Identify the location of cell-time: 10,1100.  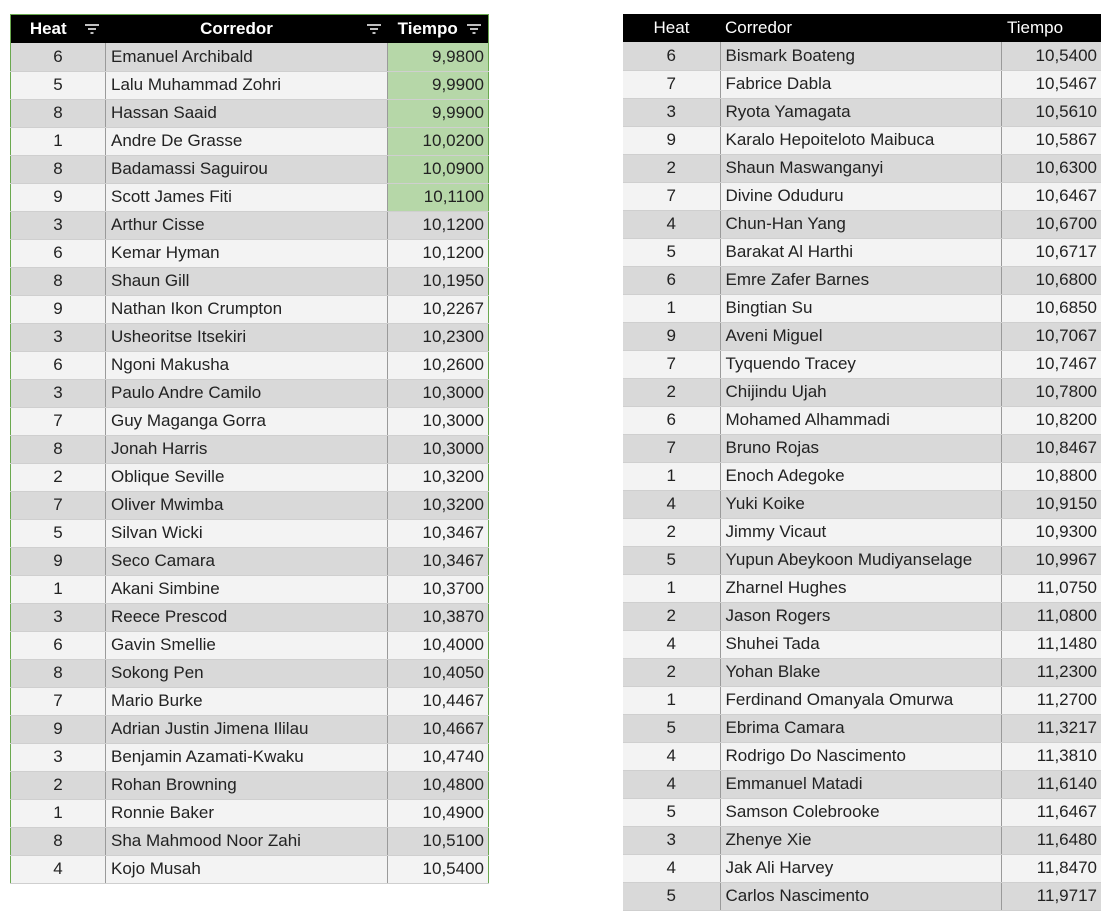
(438, 197).